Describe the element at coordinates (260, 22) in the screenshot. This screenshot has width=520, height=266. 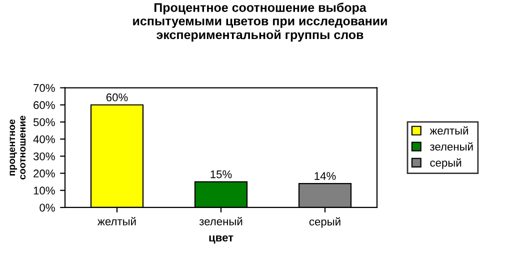
I see `chart-title: Процентное соотношение выбора испытуемыми цветов при исследовании экспериментальной группы слов` at that location.